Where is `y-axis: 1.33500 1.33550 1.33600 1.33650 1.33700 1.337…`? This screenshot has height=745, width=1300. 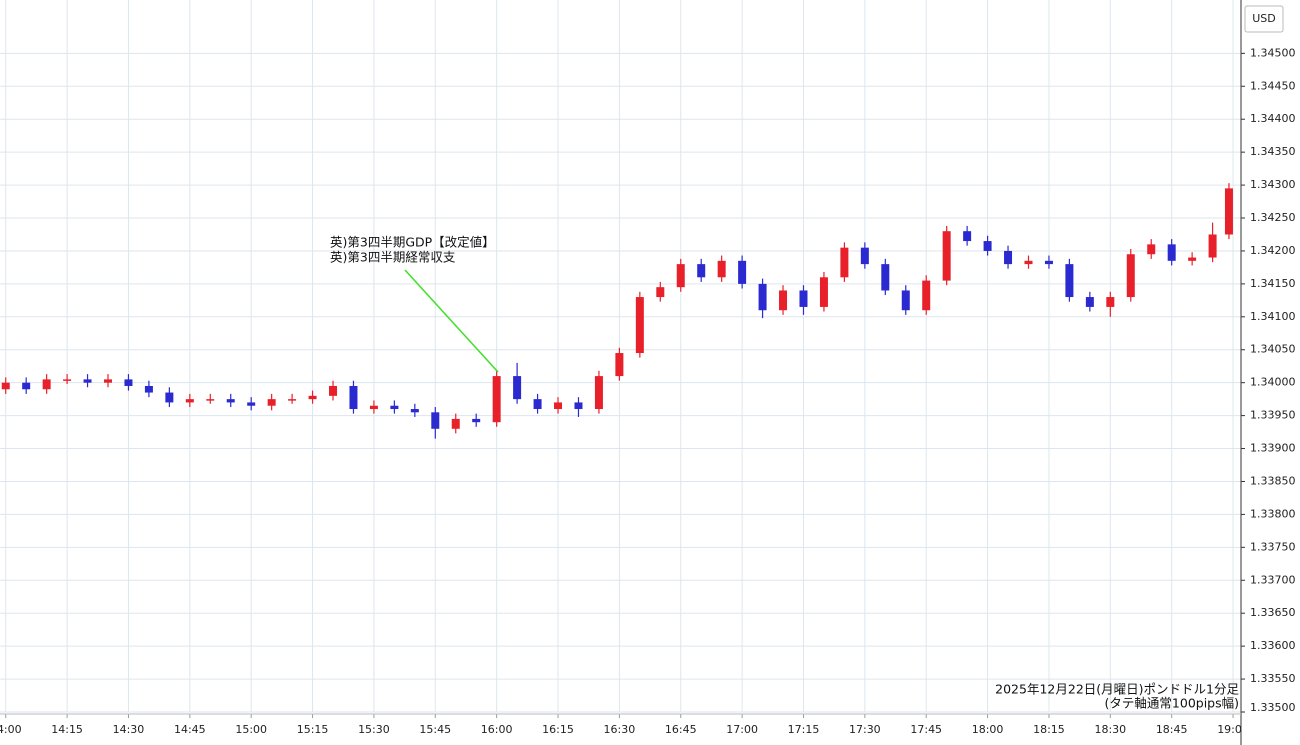 y-axis: 1.33500 1.33550 1.33600 1.33650 1.33700 1.337… is located at coordinates (1268, 380).